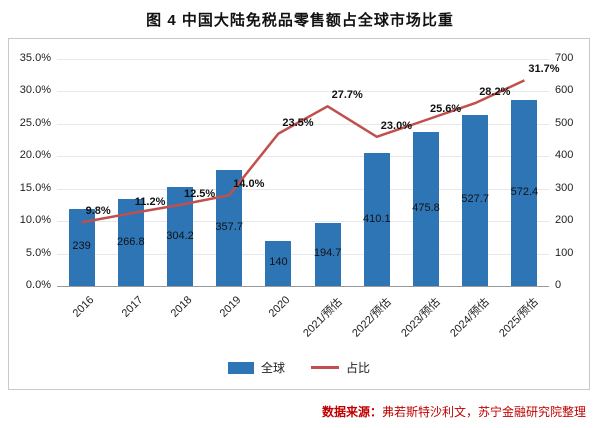  What do you see at coordinates (35, 220) in the screenshot?
I see `y-axis-tick-left: 10.0%` at bounding box center [35, 220].